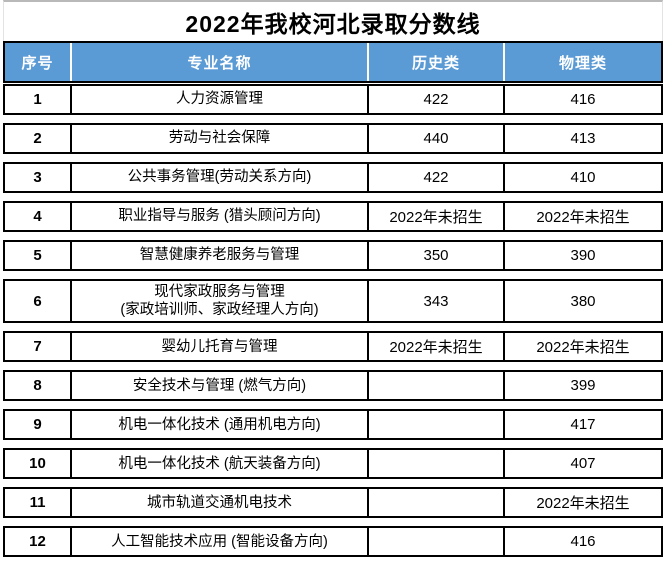  What do you see at coordinates (333, 23) in the screenshot?
I see `page-title: 2022年我校河北录取分数线` at bounding box center [333, 23].